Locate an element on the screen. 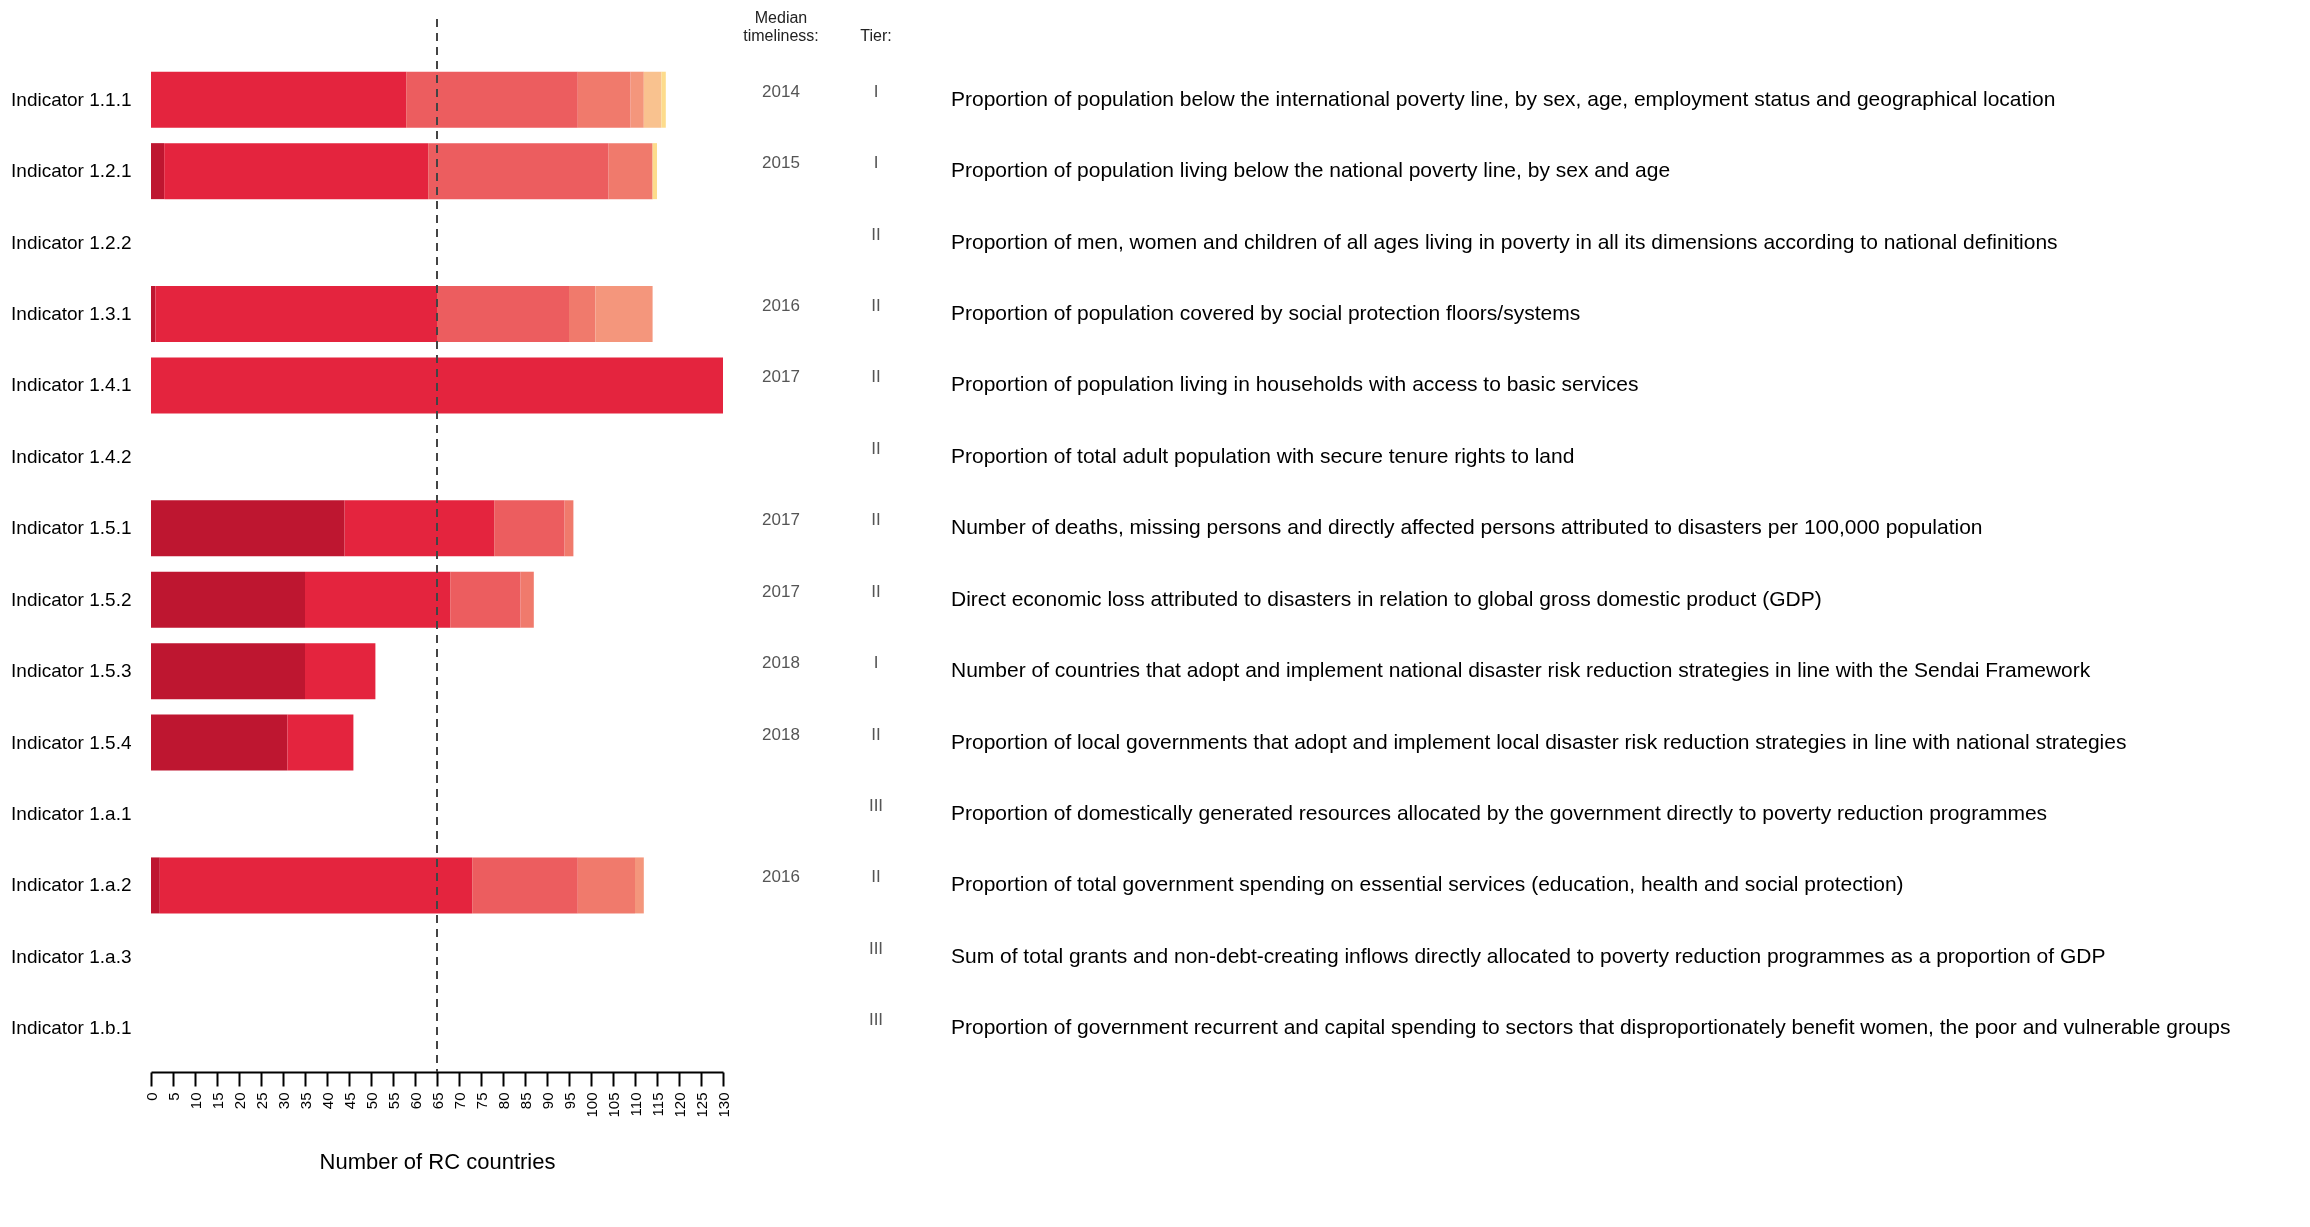 Image resolution: width=2310 pixels, height=1227 pixels. text: Proportion of government recurrent and capital spending to sectors that disproportionately benefit women, the poor and vulnerable groups is located at coordinates (1591, 1027).